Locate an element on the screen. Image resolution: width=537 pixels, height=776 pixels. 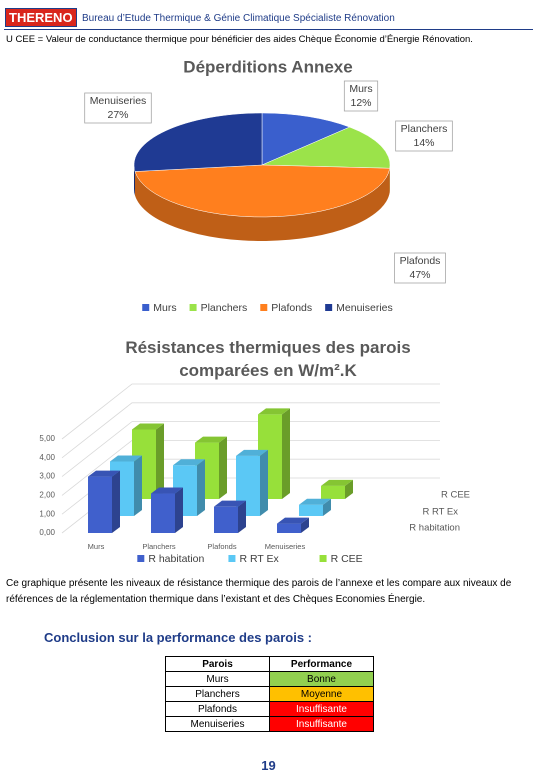
y-tick-label: 5,00 is located at coordinates (47, 438).